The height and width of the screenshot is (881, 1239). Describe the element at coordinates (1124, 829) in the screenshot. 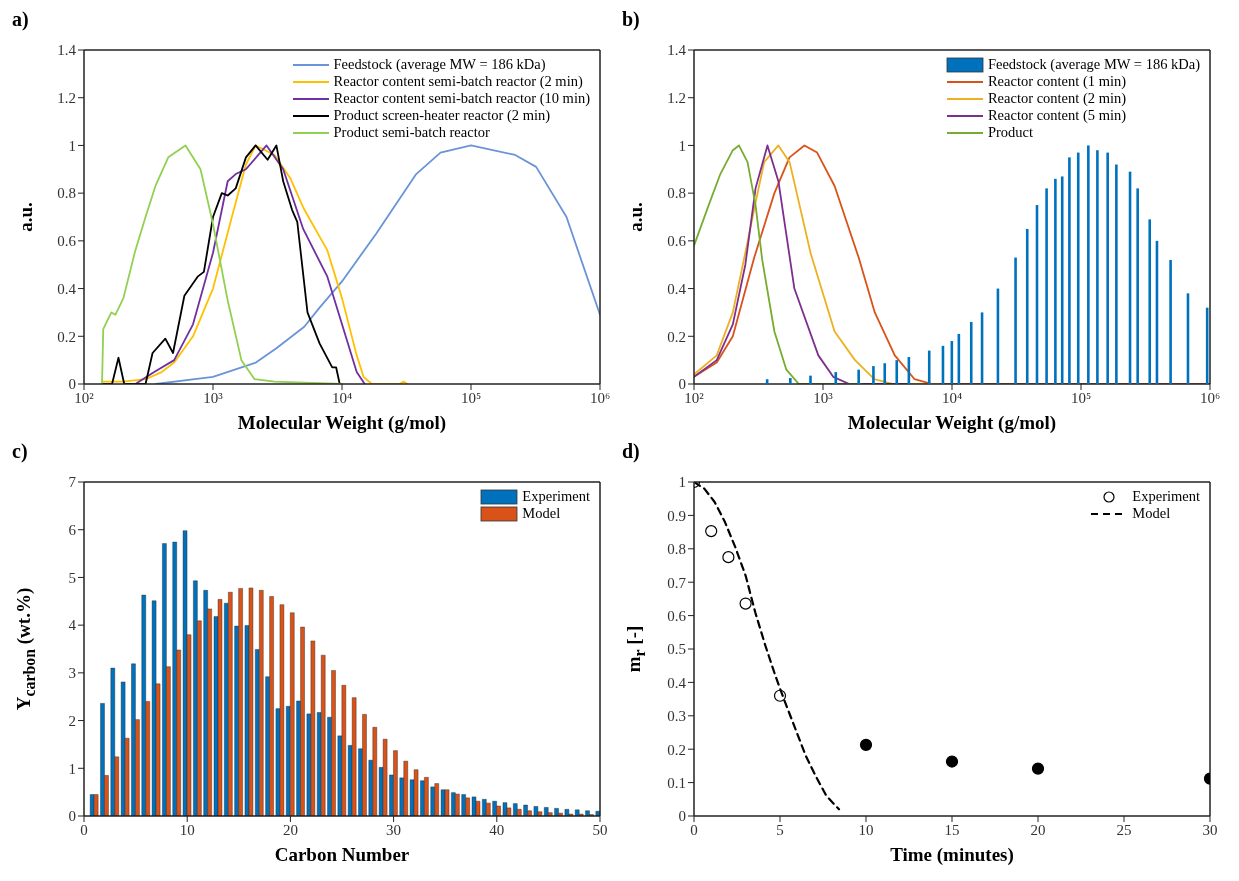

I see `x-tick-label: 25` at that location.